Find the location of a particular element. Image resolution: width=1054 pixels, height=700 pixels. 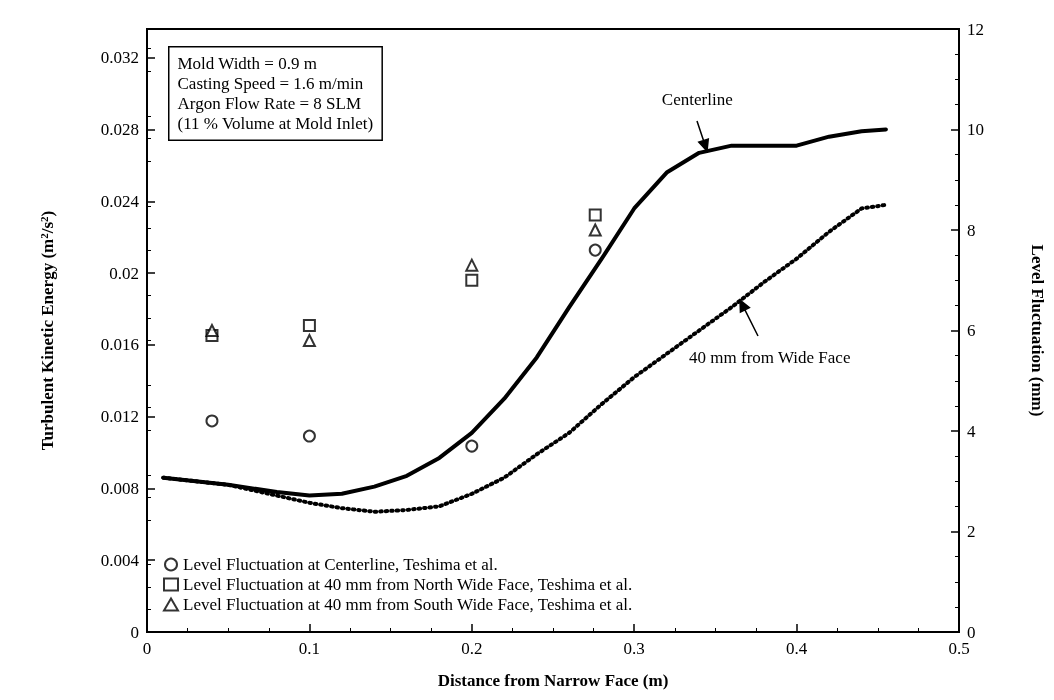

y2-tick-label: 12 is located at coordinates (975, 29).